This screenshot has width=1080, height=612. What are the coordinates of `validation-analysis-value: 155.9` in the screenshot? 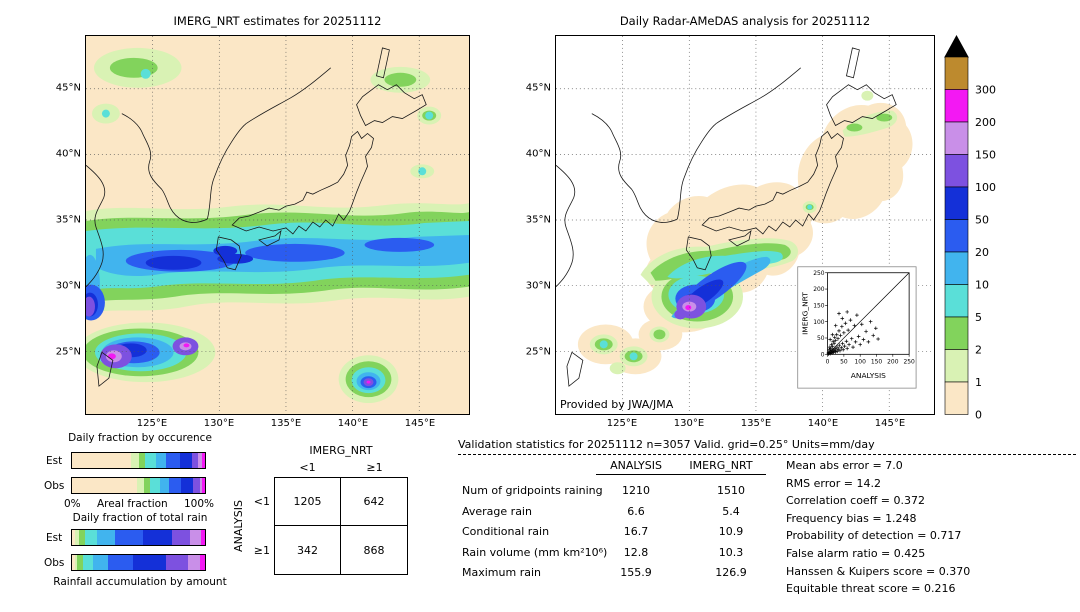 It's located at (636, 572).